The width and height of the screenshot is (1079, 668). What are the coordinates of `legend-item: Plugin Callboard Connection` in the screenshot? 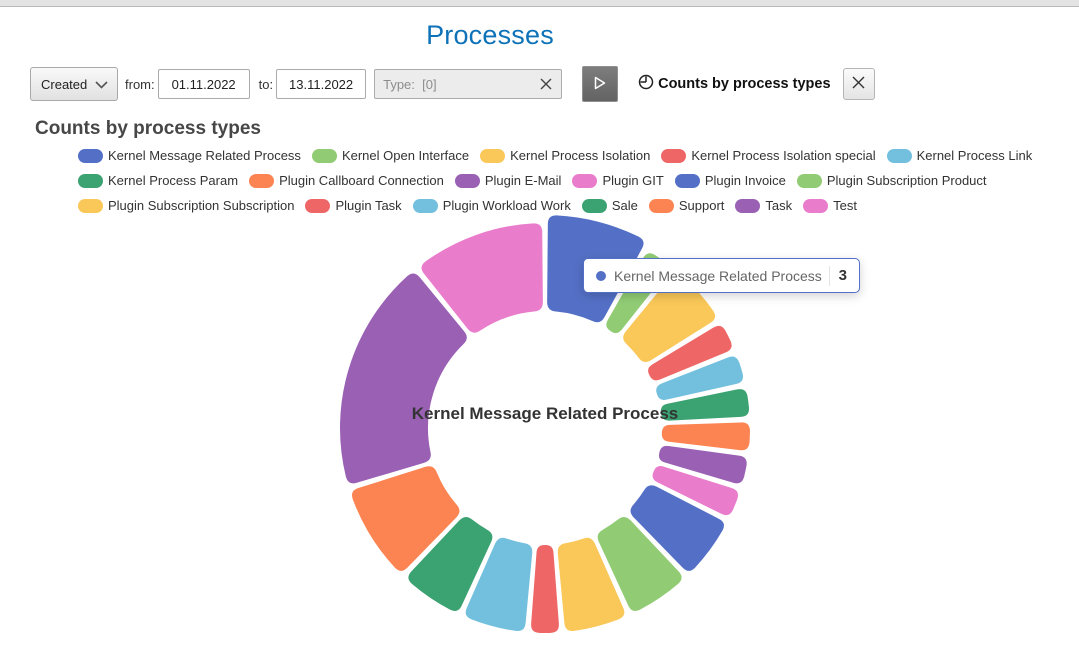 It's located at (346, 180).